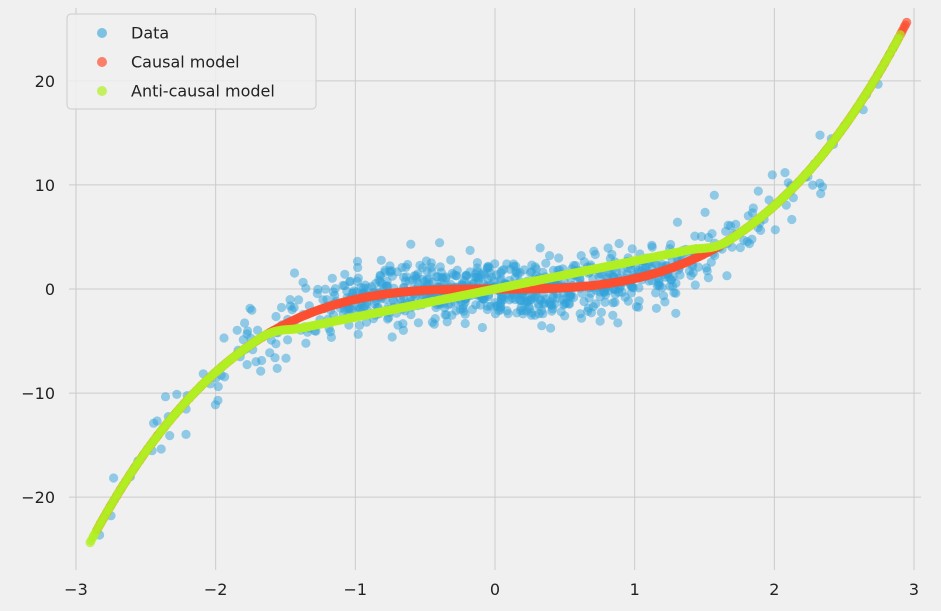 The width and height of the screenshot is (941, 611). Describe the element at coordinates (102, 62) in the screenshot. I see `legend-marker-causal` at that location.